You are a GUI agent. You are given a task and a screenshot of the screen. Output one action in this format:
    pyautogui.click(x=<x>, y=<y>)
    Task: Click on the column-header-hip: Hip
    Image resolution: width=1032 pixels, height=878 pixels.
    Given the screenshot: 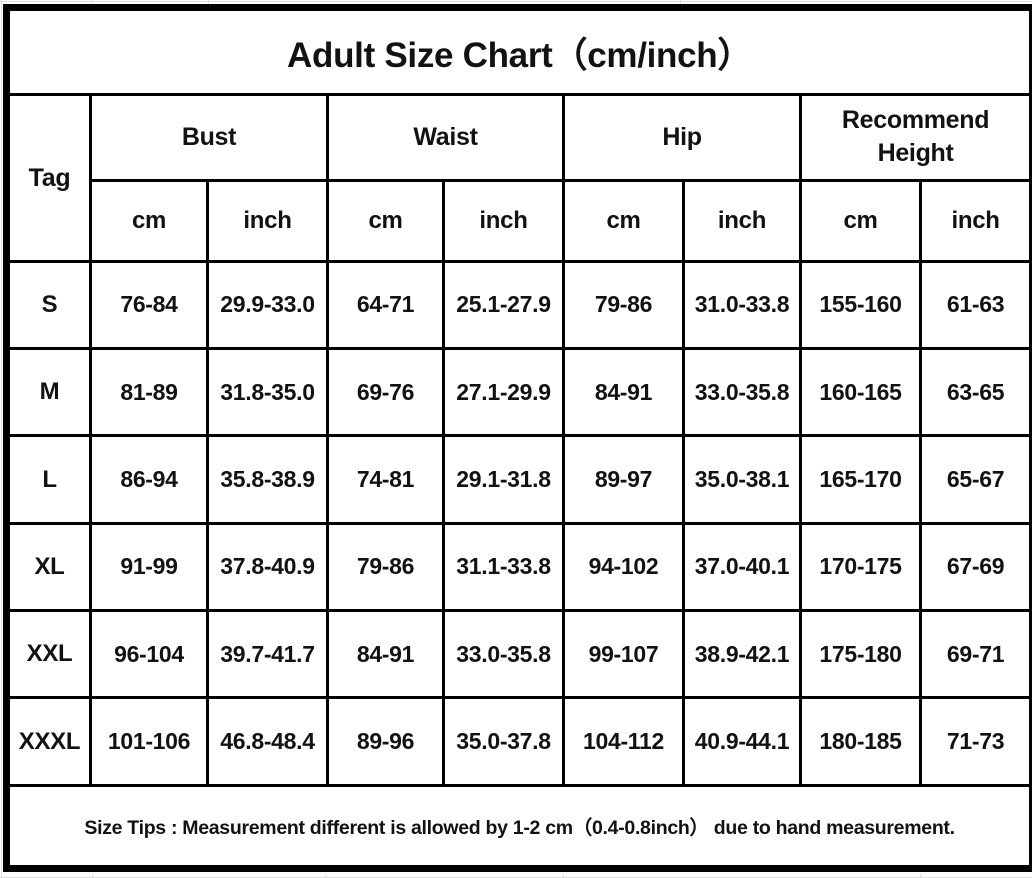 What is the action you would take?
    pyautogui.click(x=682, y=137)
    